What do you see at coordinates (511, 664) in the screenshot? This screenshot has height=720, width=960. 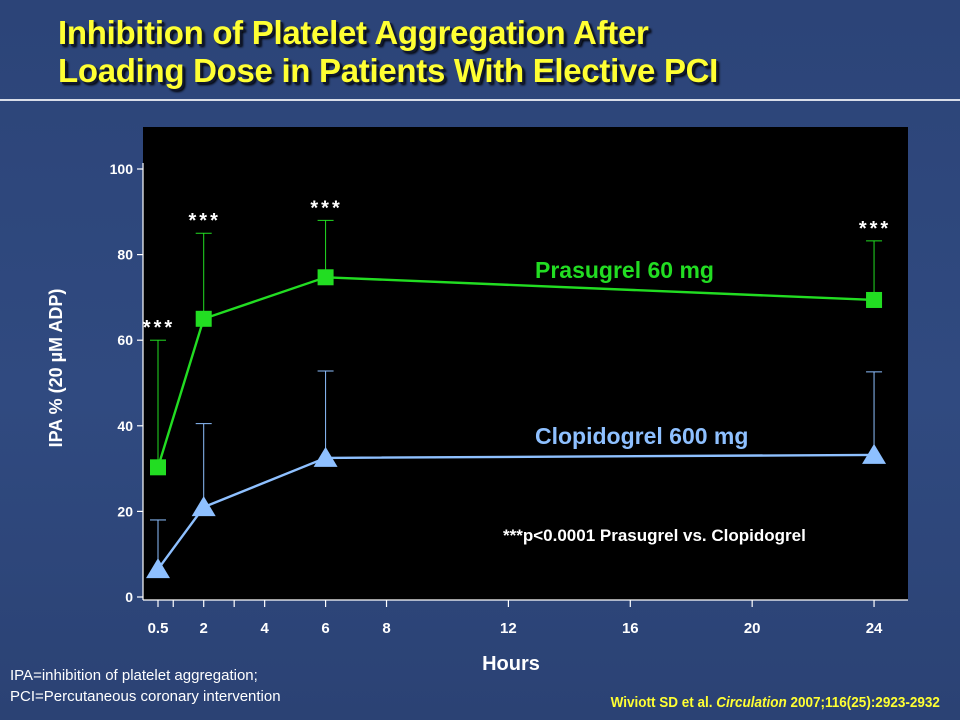 I see `x-axis-title: Hours` at bounding box center [511, 664].